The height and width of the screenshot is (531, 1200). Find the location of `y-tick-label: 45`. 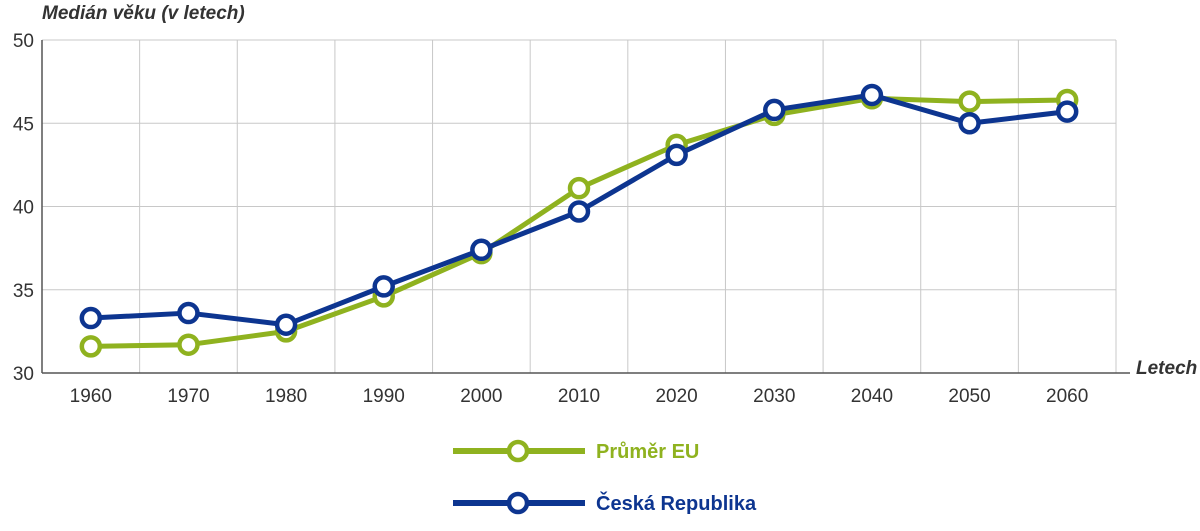

y-tick-label: 45 is located at coordinates (23, 124).